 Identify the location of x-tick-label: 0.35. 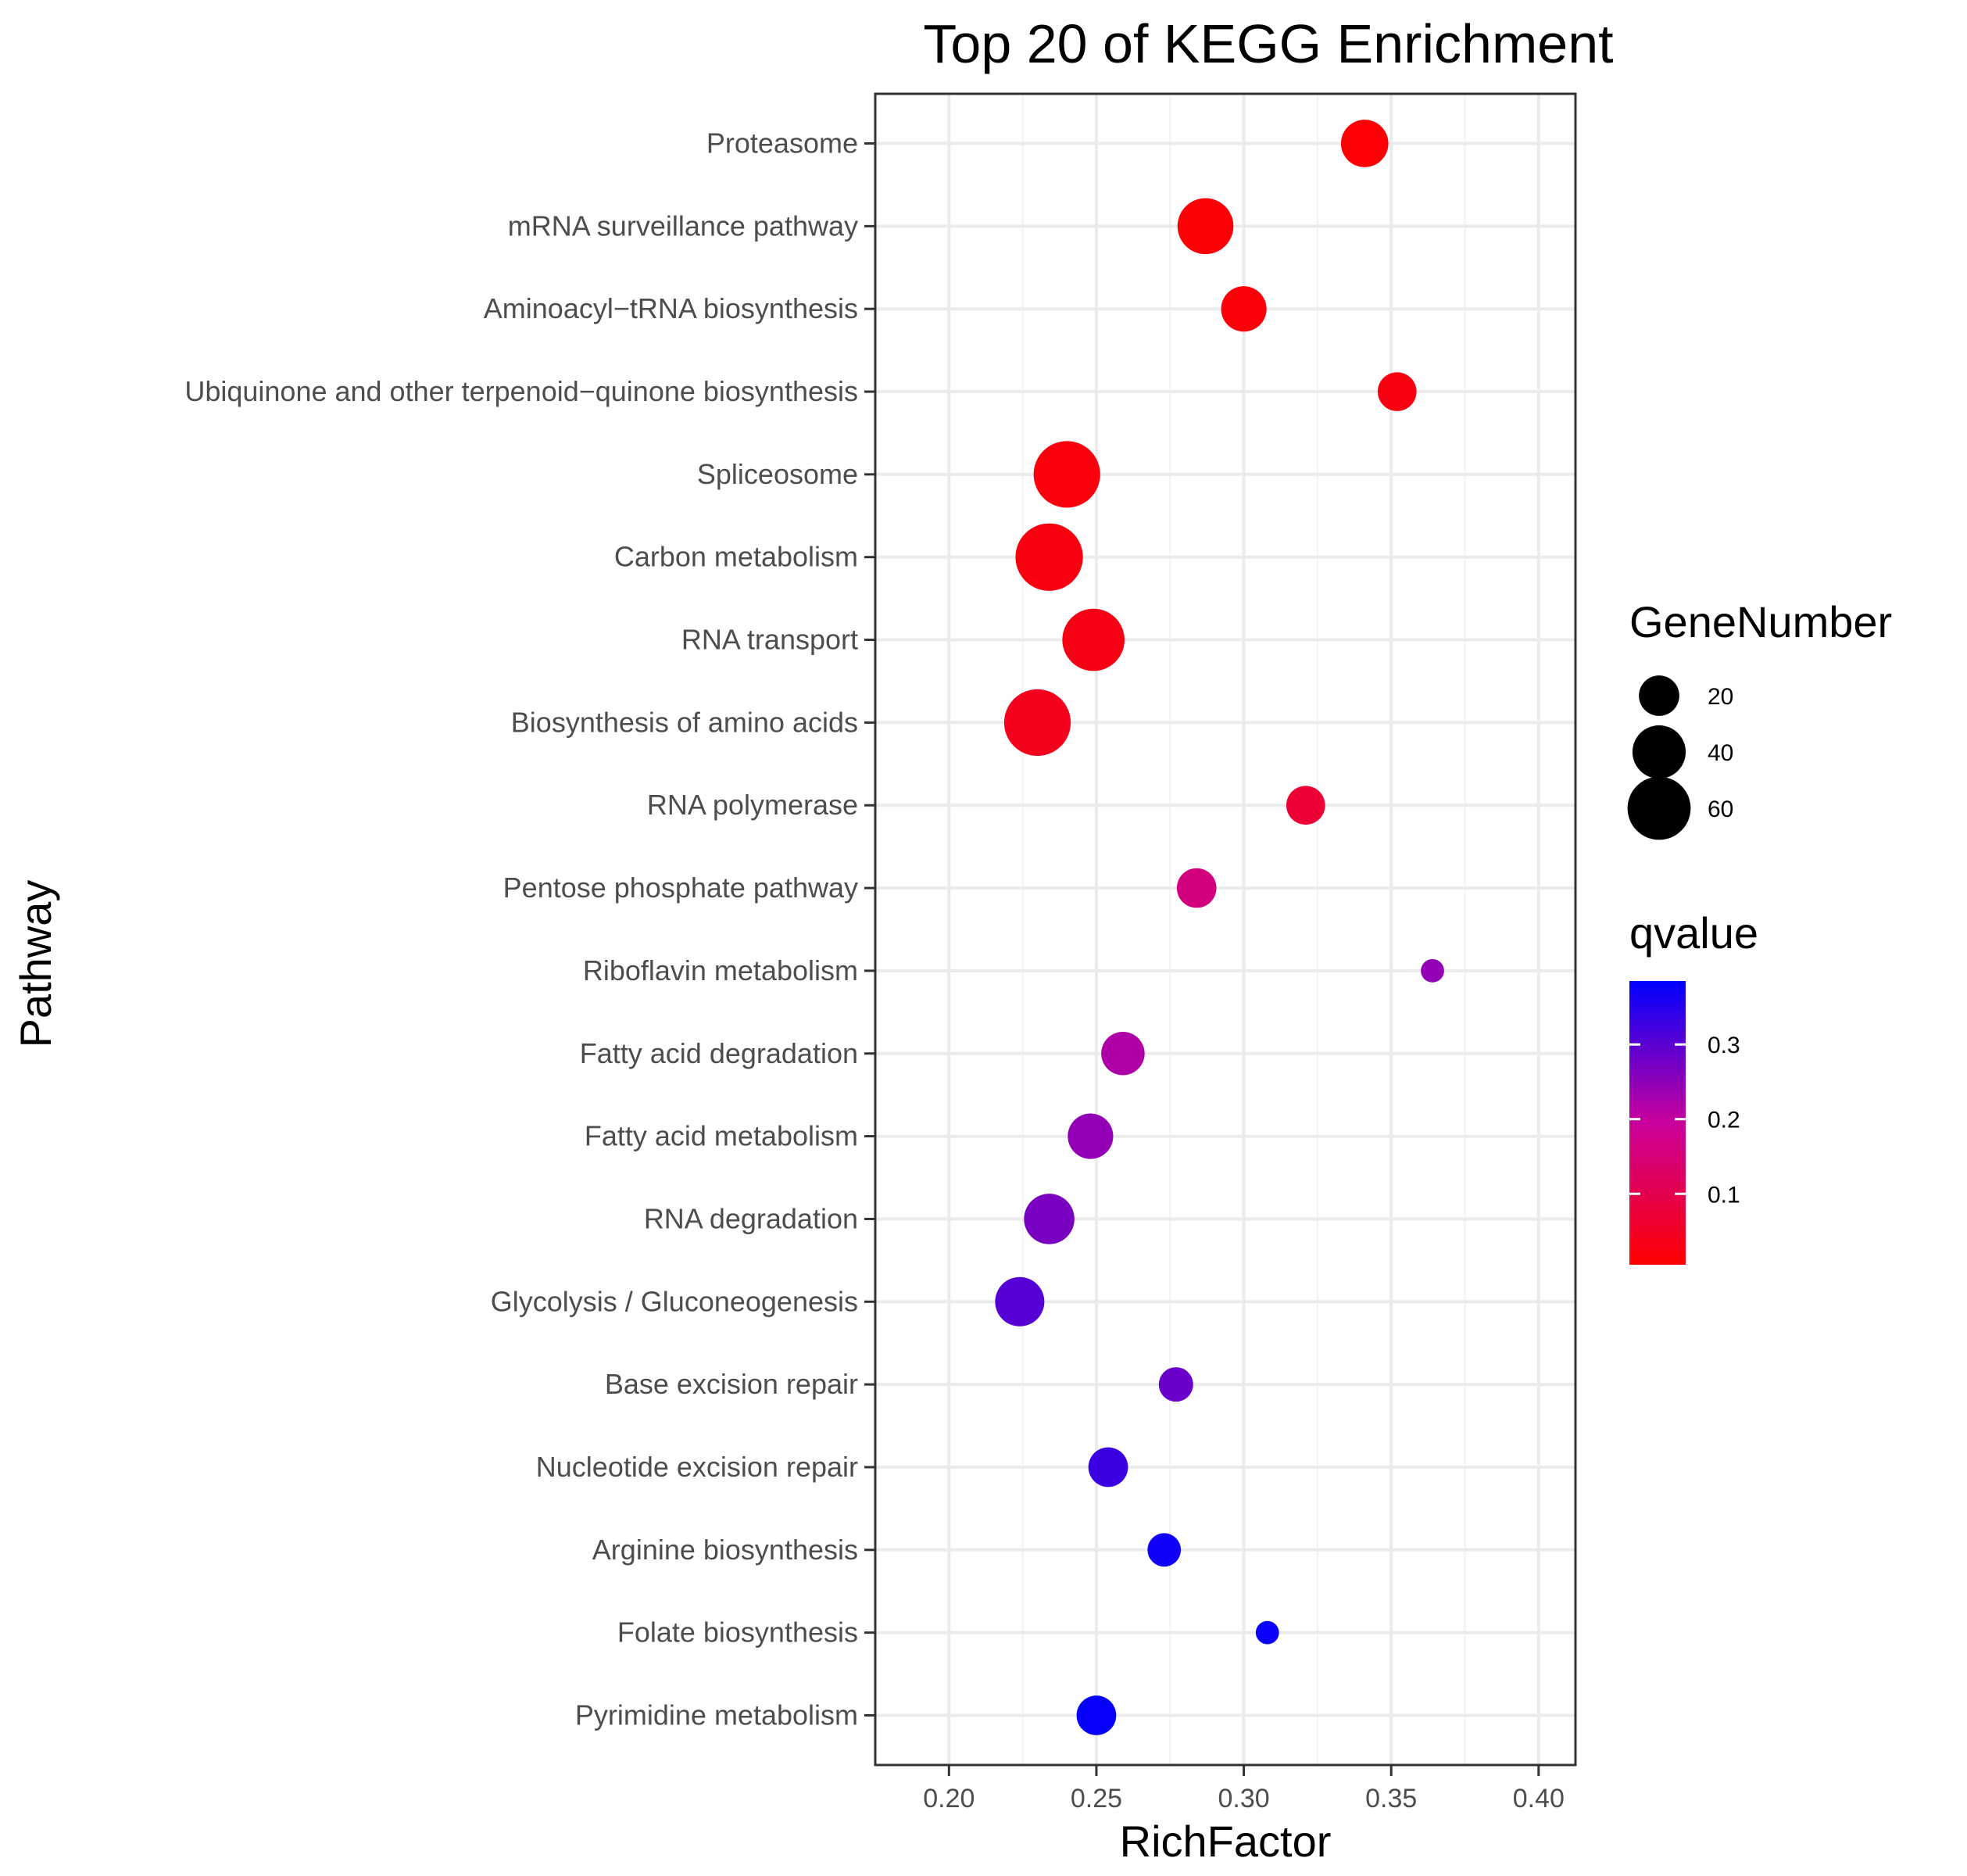
(1391, 1798).